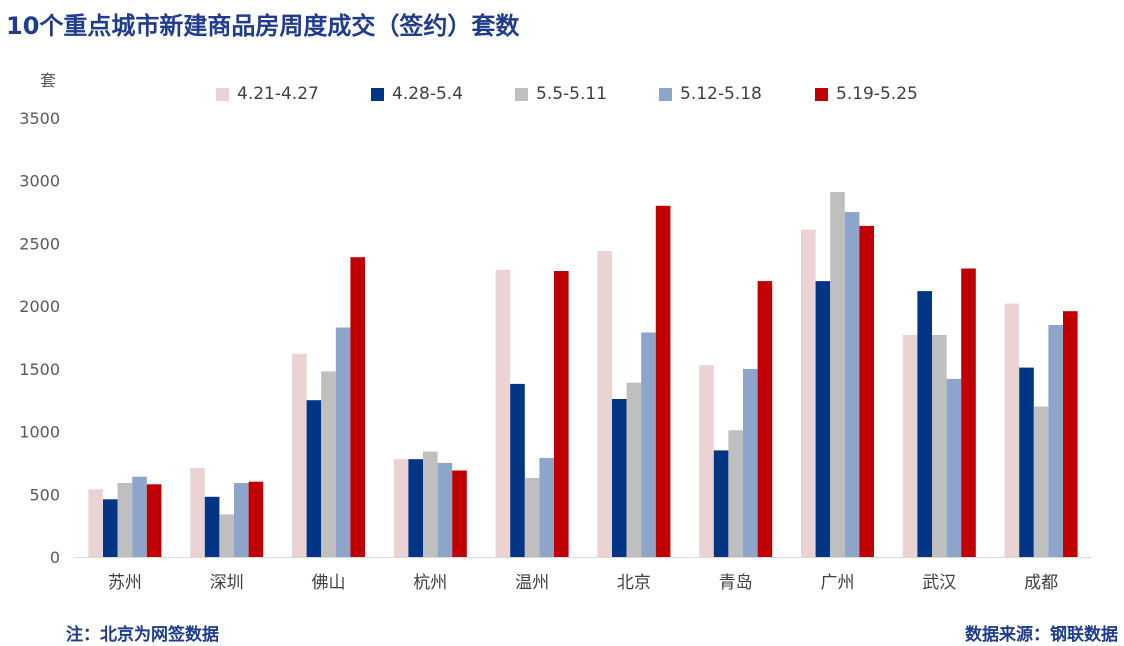 The width and height of the screenshot is (1124, 646). What do you see at coordinates (1041, 481) in the screenshot?
I see `bar-5.5-5.11-成都` at bounding box center [1041, 481].